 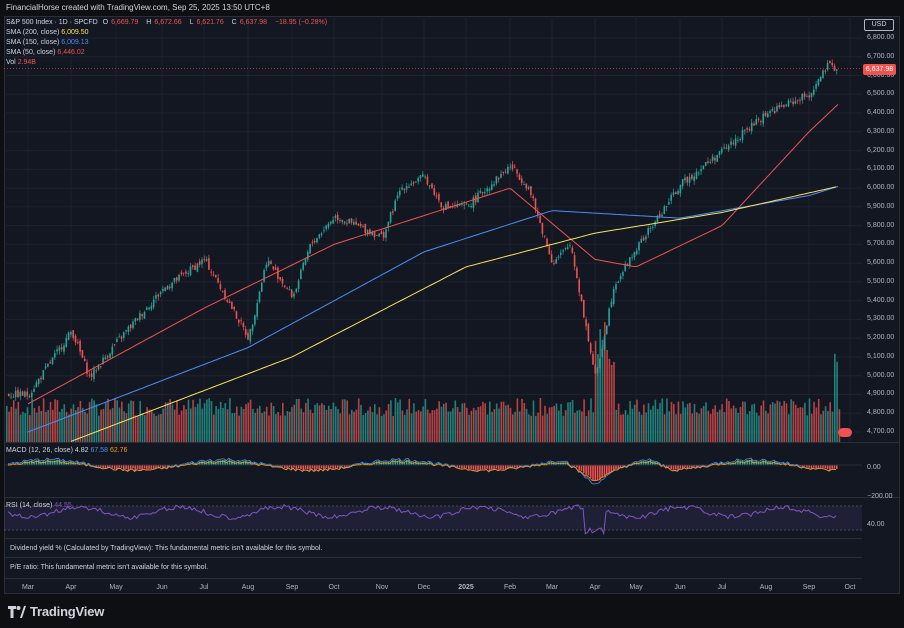 What do you see at coordinates (56, 611) in the screenshot?
I see `tradingview-logo: TradingView` at bounding box center [56, 611].